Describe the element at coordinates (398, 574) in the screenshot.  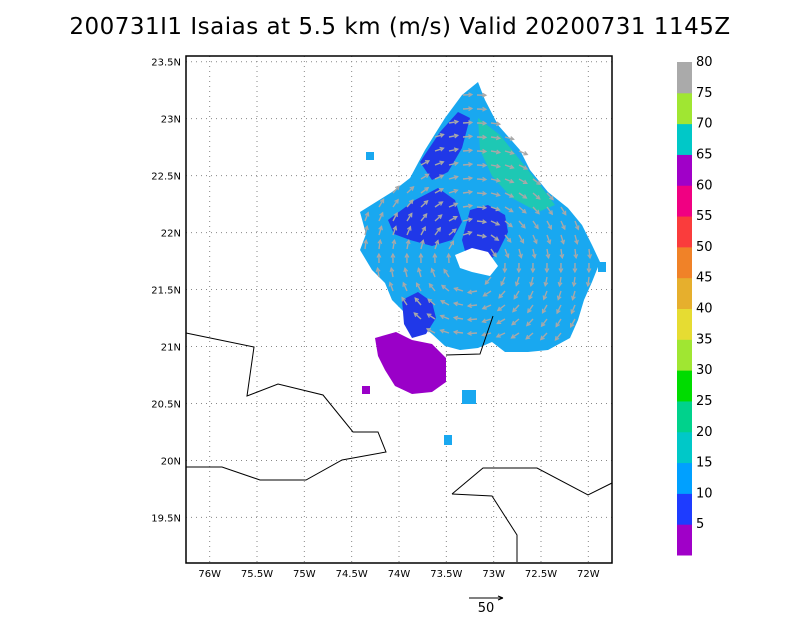
I see `longitude-labels: 76W 75.5W 75W 74.5W 74W 73.5W 73W 72.5W 72W` at that location.